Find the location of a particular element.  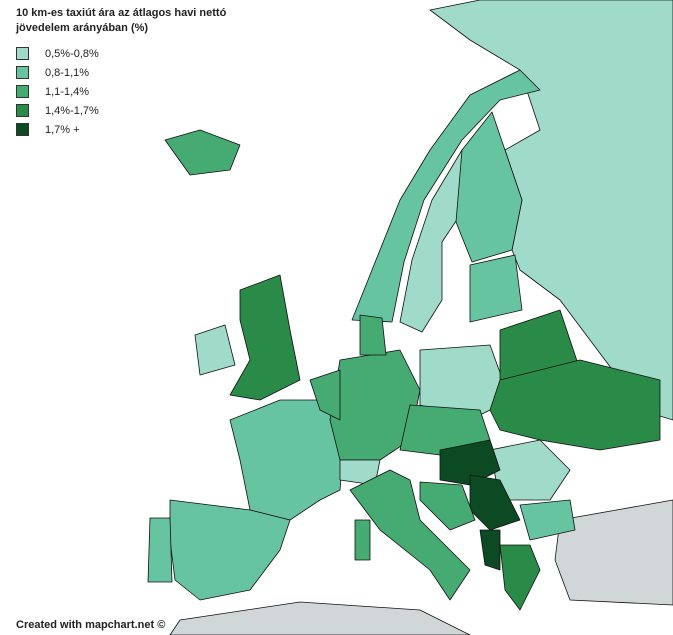

legend-item: 1,7% + is located at coordinates (57, 129).